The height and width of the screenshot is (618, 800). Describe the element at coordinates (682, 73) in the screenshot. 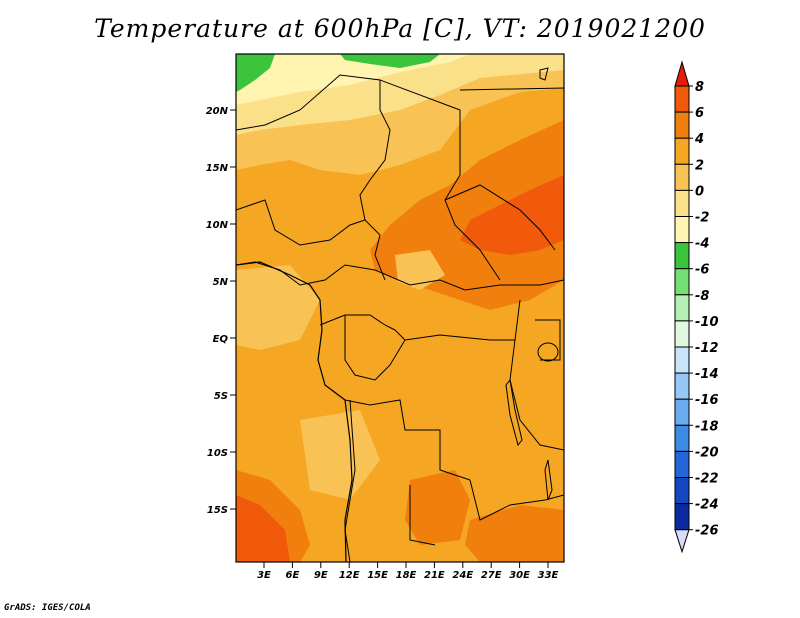

I see `colorbar-top-arrow` at that location.